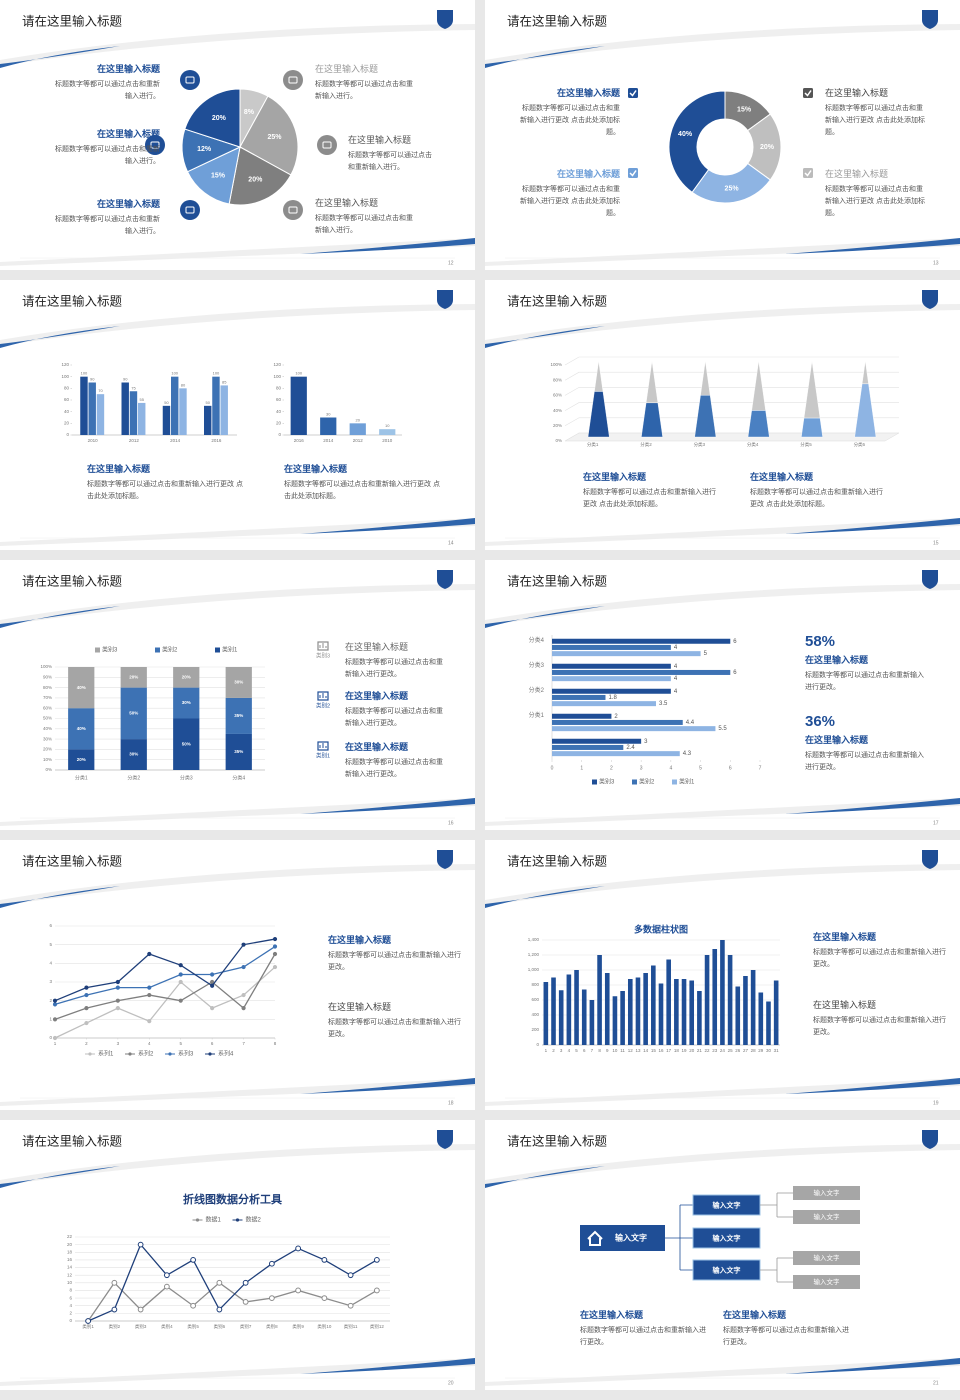  What do you see at coordinates (67, 411) in the screenshot?
I see `y-tick-label: 40` at bounding box center [67, 411].